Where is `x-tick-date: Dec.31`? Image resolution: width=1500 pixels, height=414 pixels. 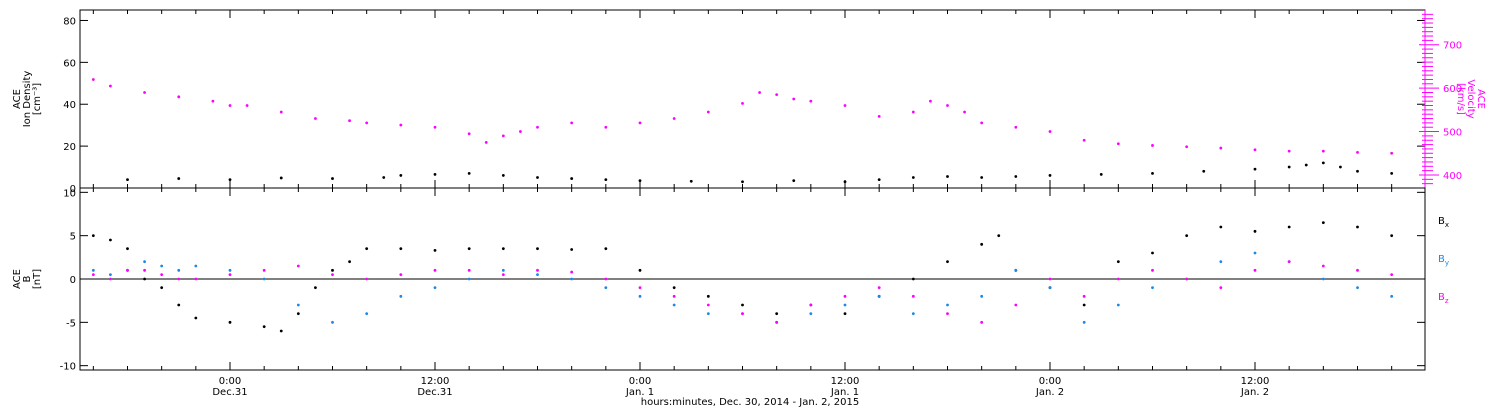 x-tick-date: Dec.31 is located at coordinates (229, 392).